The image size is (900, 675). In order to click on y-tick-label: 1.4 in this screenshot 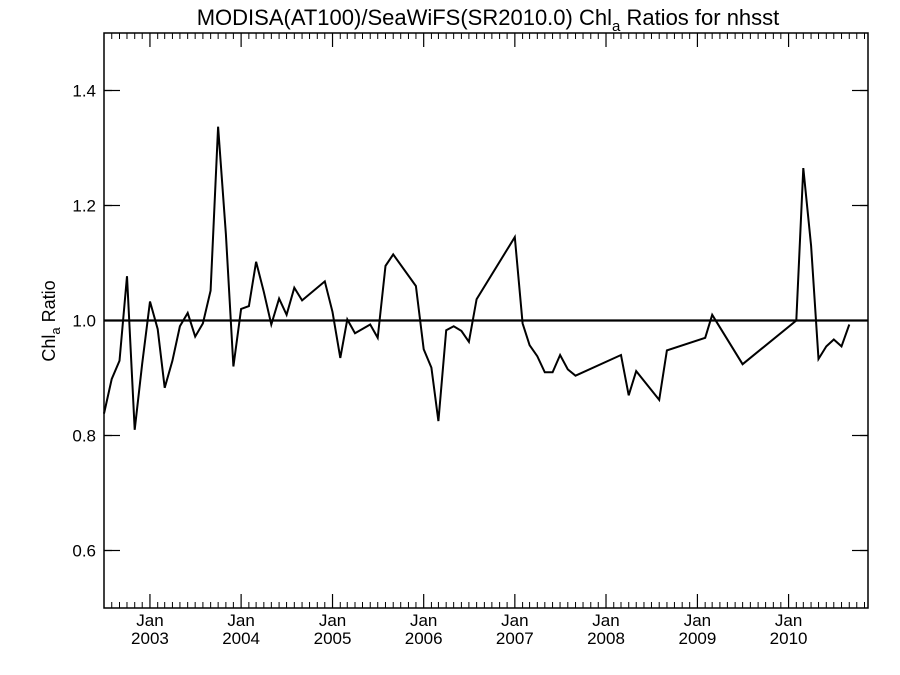, I will do `click(84, 91)`.